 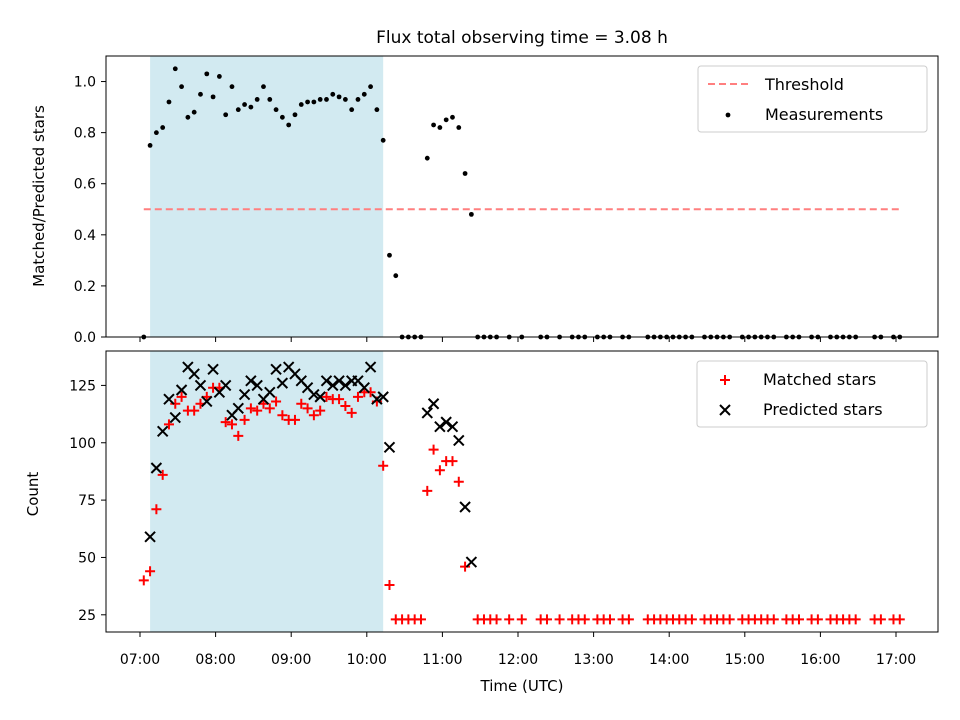 I want to click on predicted-stars-points, so click(x=311, y=464).